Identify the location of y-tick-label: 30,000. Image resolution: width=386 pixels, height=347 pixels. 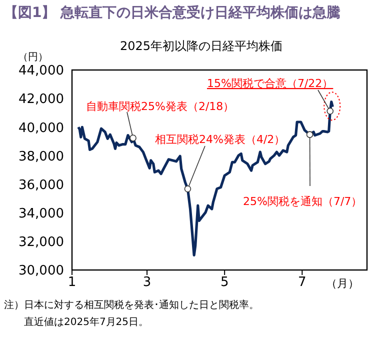
(41, 271).